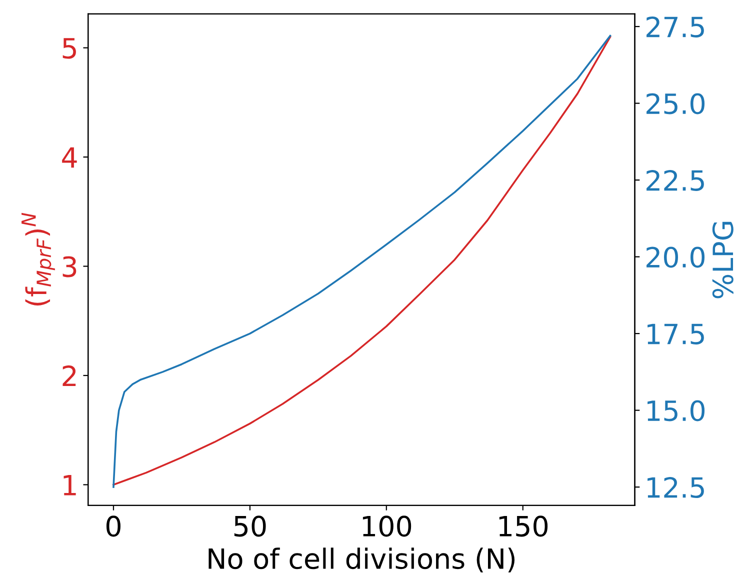 This screenshot has width=753, height=581. I want to click on y2-tick-label: 20.0, so click(675, 257).